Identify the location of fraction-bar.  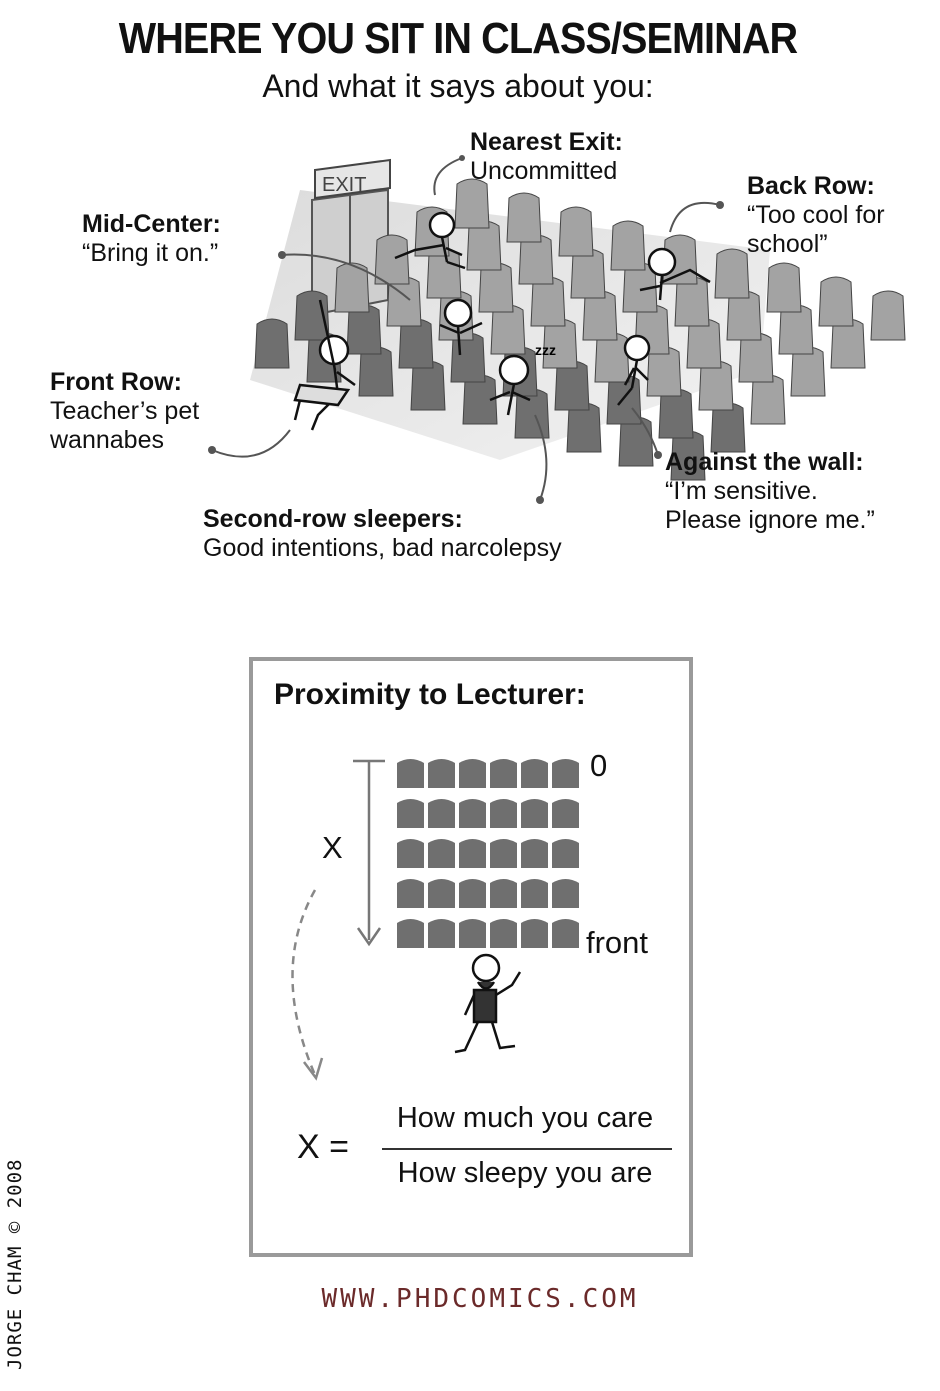
(527, 1149).